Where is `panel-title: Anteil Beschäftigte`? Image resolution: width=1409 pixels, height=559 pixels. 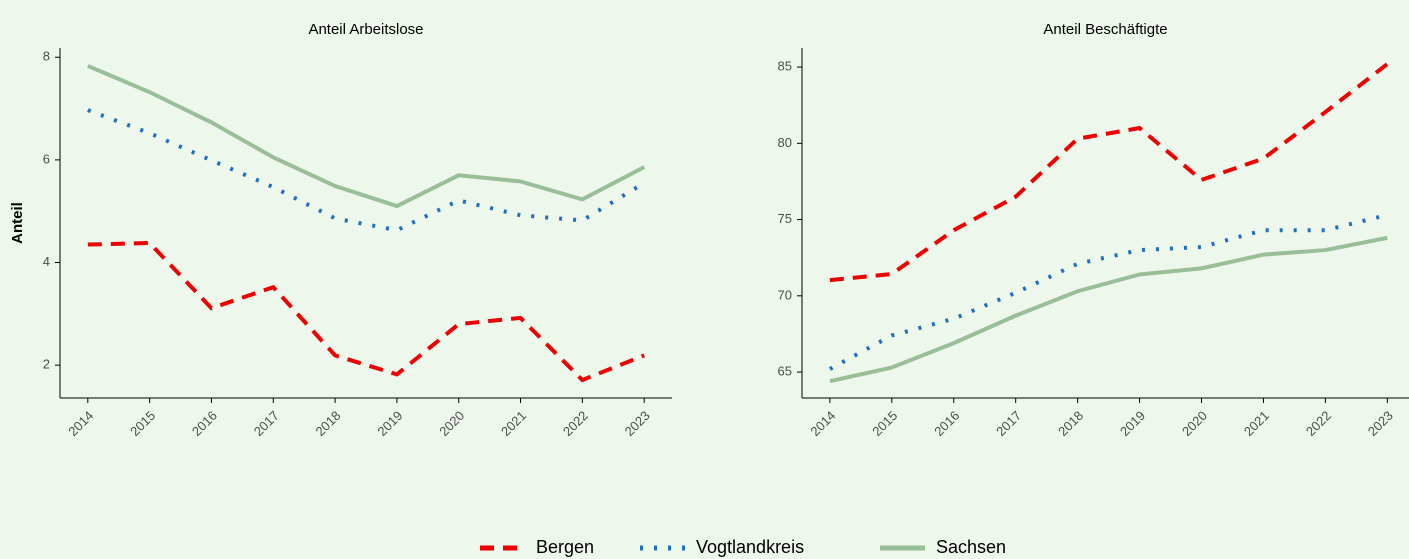
panel-title: Anteil Beschäftigte is located at coordinates (1105, 29).